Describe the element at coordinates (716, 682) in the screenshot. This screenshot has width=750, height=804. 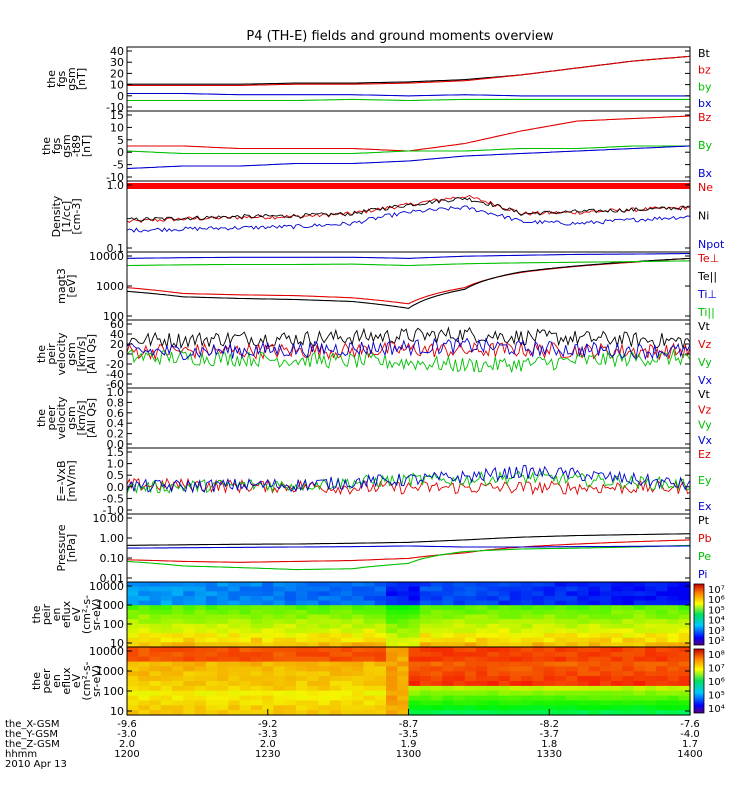
I see `colorbar-tick-label: 10⁶` at that location.